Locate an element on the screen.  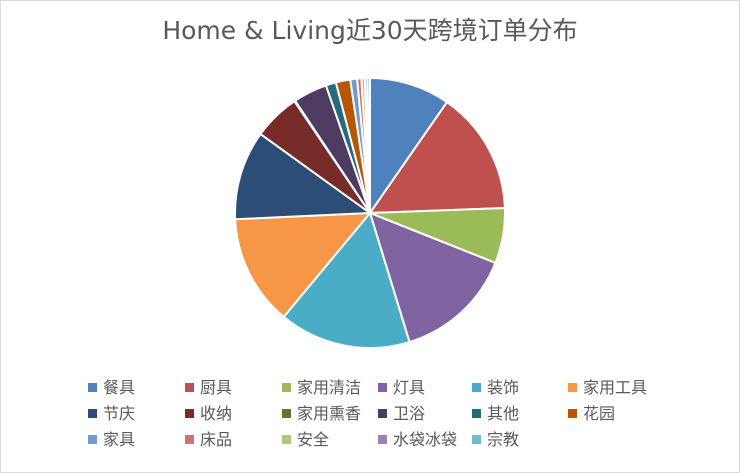
legend-item-14: 床品 is located at coordinates (208, 440).